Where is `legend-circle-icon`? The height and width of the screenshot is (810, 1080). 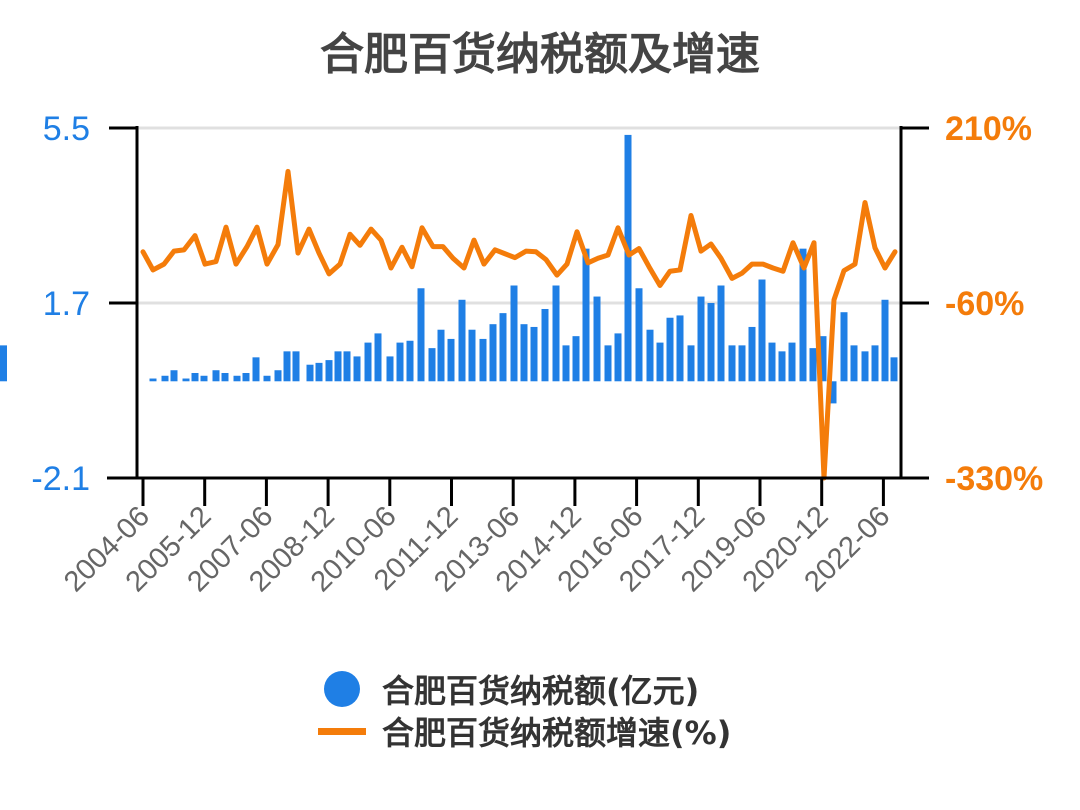 legend-circle-icon is located at coordinates (342, 689).